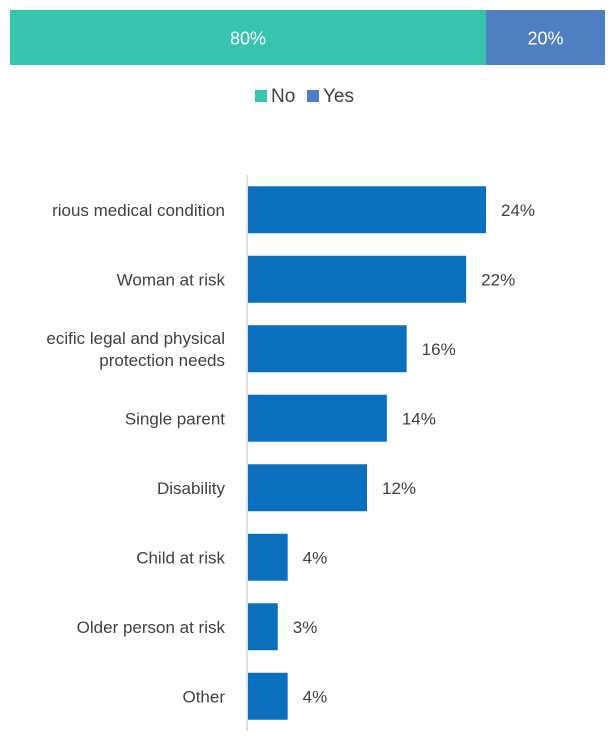 Image resolution: width=611 pixels, height=740 pixels. I want to click on category-label-5: Child at risk, so click(180, 557).